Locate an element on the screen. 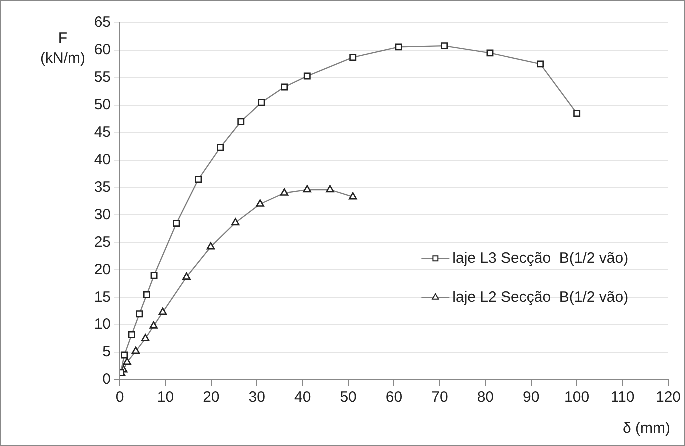 Image resolution: width=685 pixels, height=446 pixels. y-tick-label: 45 is located at coordinates (102, 132).